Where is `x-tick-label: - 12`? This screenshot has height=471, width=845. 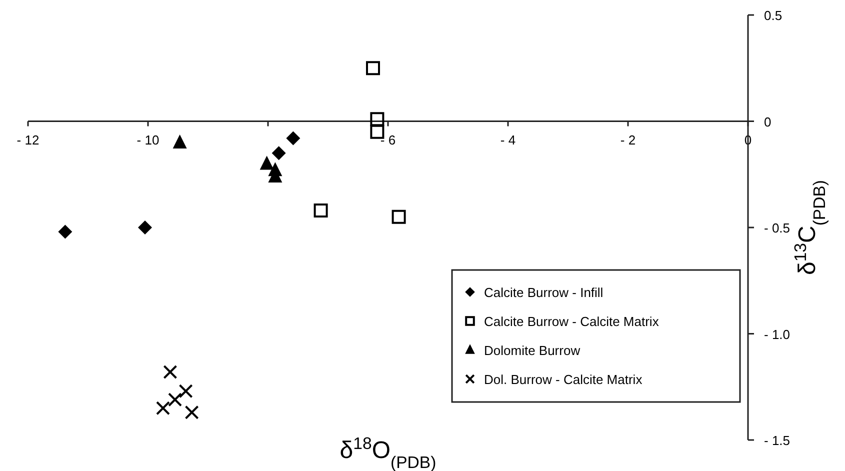
x-tick-label: - 12 is located at coordinates (28, 140).